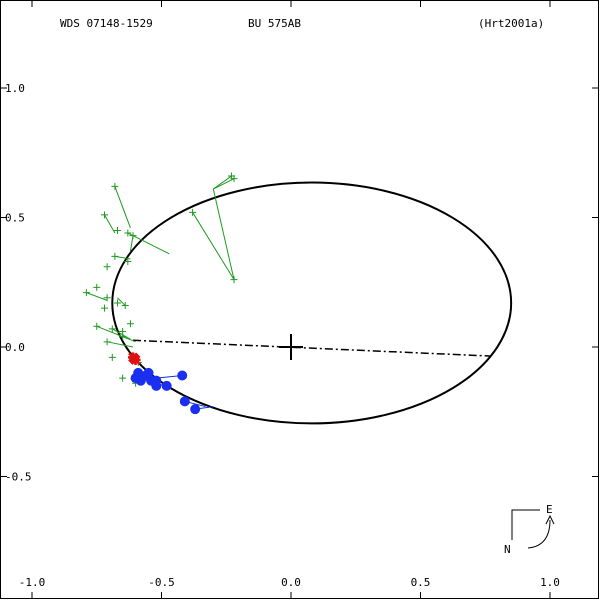 Image resolution: width=600 pixels, height=600 pixels. I want to click on x-tick-label: 0.5, so click(421, 582).